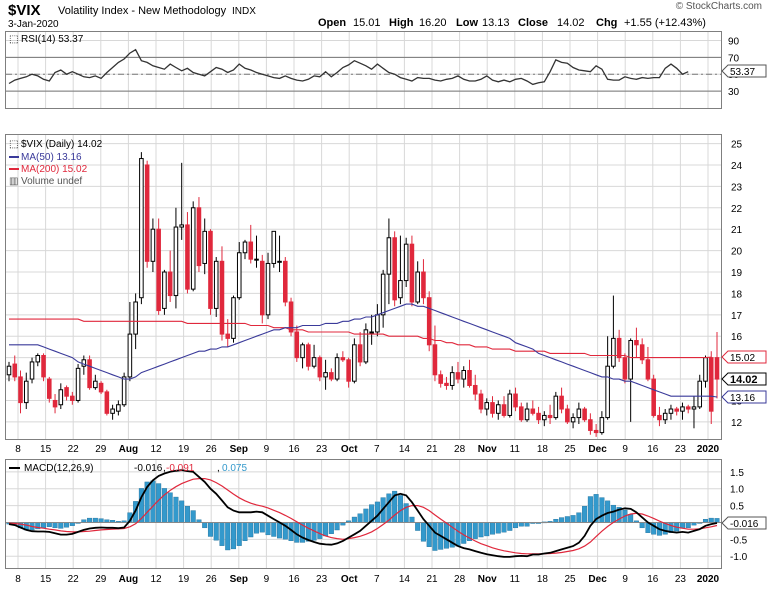 The height and width of the screenshot is (589, 769). Describe the element at coordinates (597, 579) in the screenshot. I see `macd-x-label: Dec` at that location.